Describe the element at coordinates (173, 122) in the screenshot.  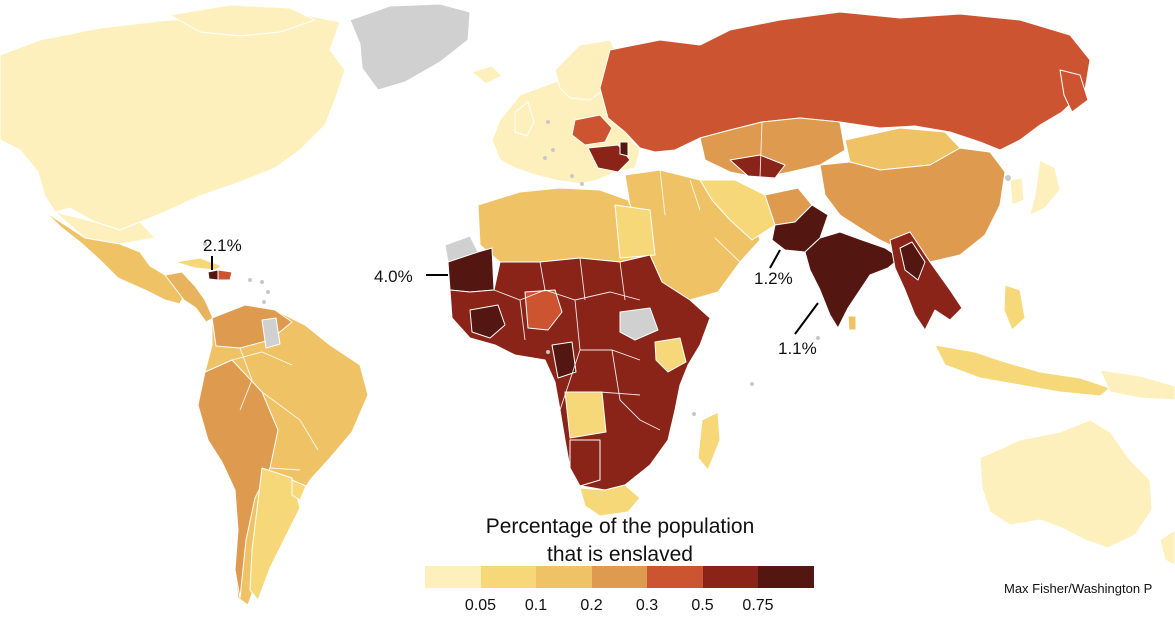
I see `north-america-region` at that location.